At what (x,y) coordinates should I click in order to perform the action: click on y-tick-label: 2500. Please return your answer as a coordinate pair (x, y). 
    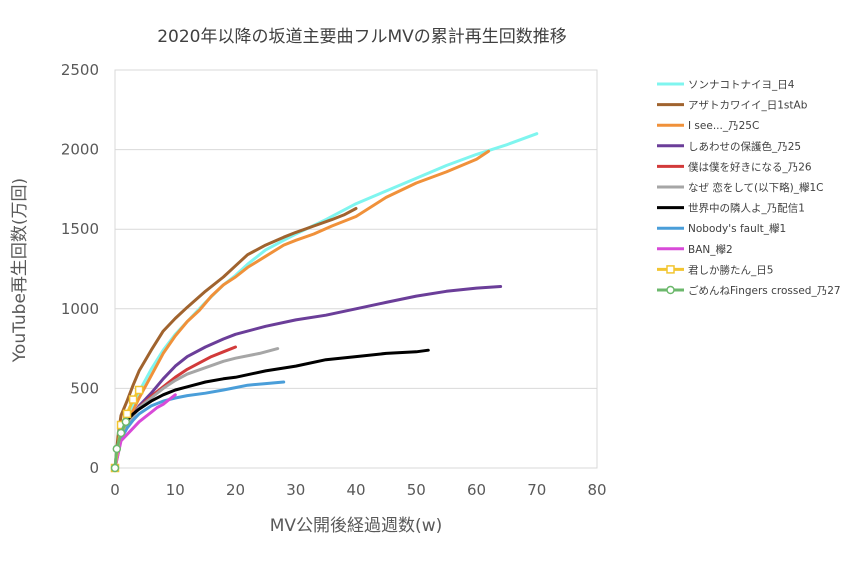
    Looking at the image, I should click on (80, 70).